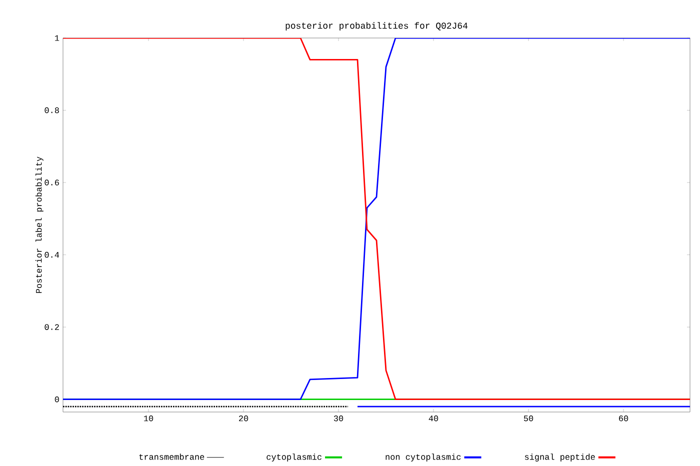 The height and width of the screenshot is (466, 700). I want to click on x-tick-label: 20, so click(243, 419).